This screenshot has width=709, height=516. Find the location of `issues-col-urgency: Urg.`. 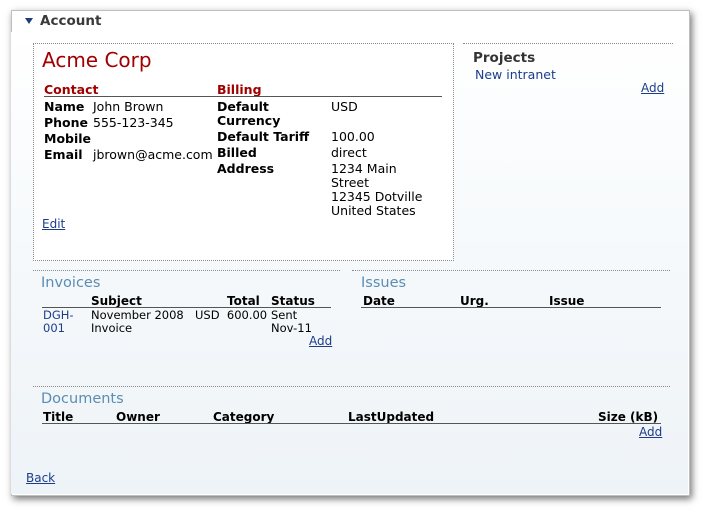

issues-col-urgency: Urg. is located at coordinates (474, 301).